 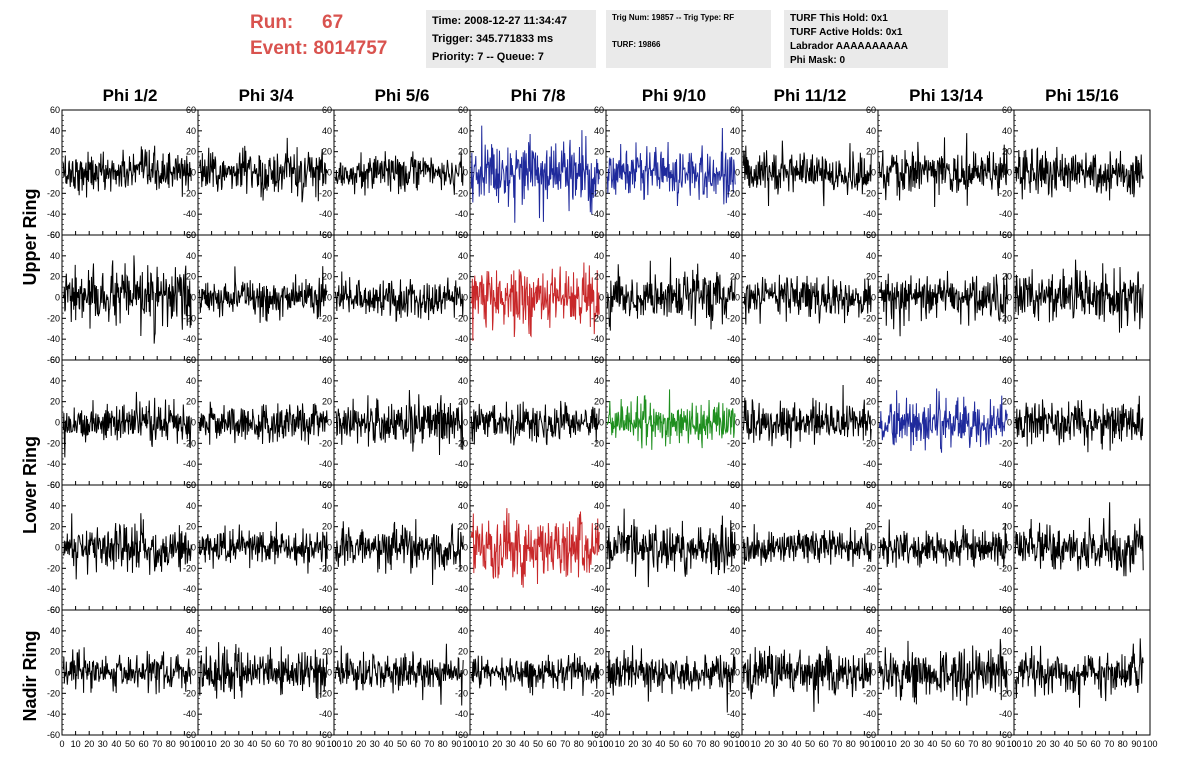 What do you see at coordinates (810, 95) in the screenshot?
I see `column-title-phi-11-12: Phi 11/12` at bounding box center [810, 95].